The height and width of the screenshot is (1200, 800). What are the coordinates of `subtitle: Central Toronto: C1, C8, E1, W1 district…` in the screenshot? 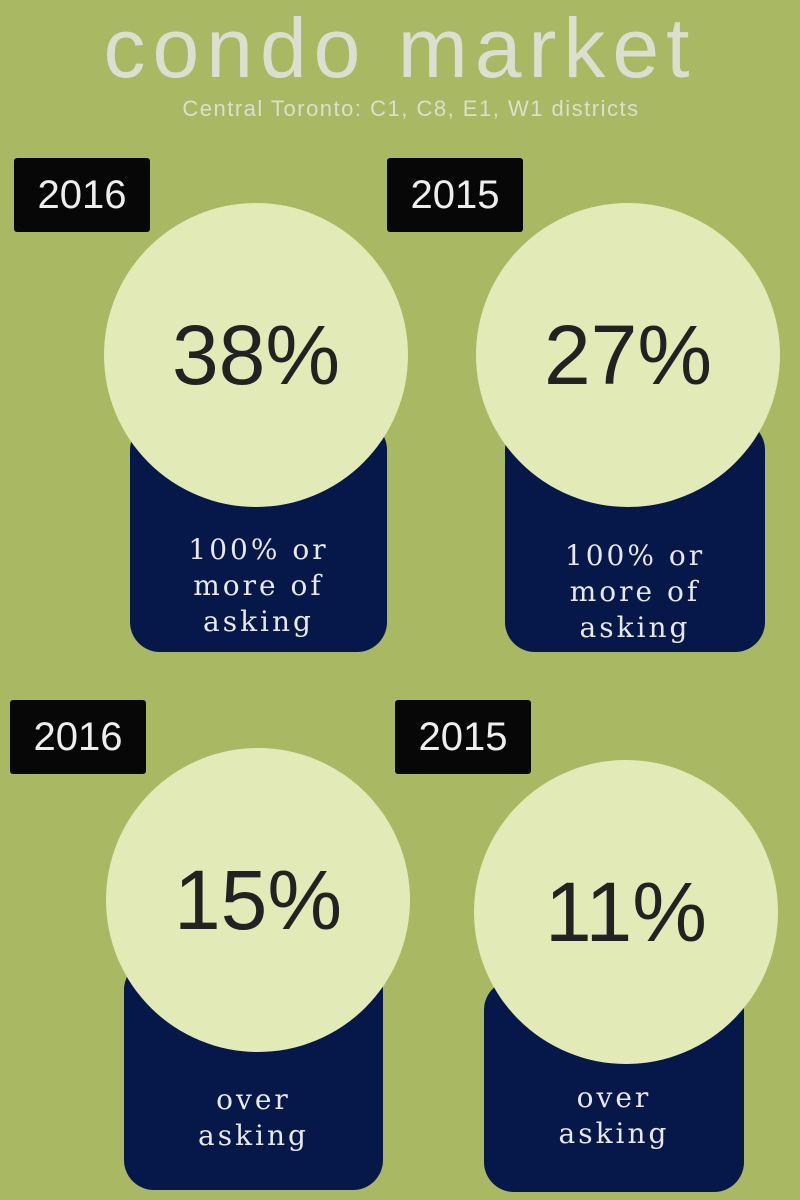 It's located at (411, 108).